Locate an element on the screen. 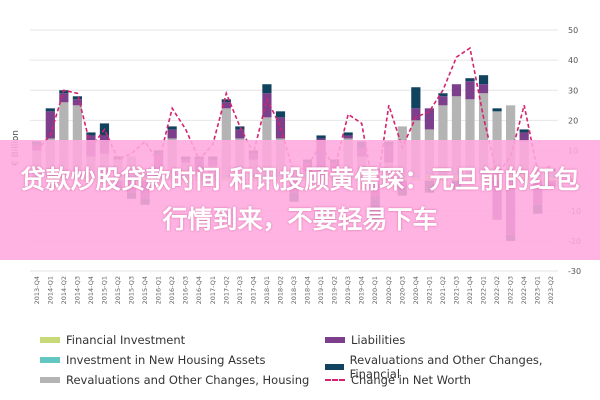 The width and height of the screenshot is (600, 400). x-tick-label: 2019-Q1 is located at coordinates (321, 290).